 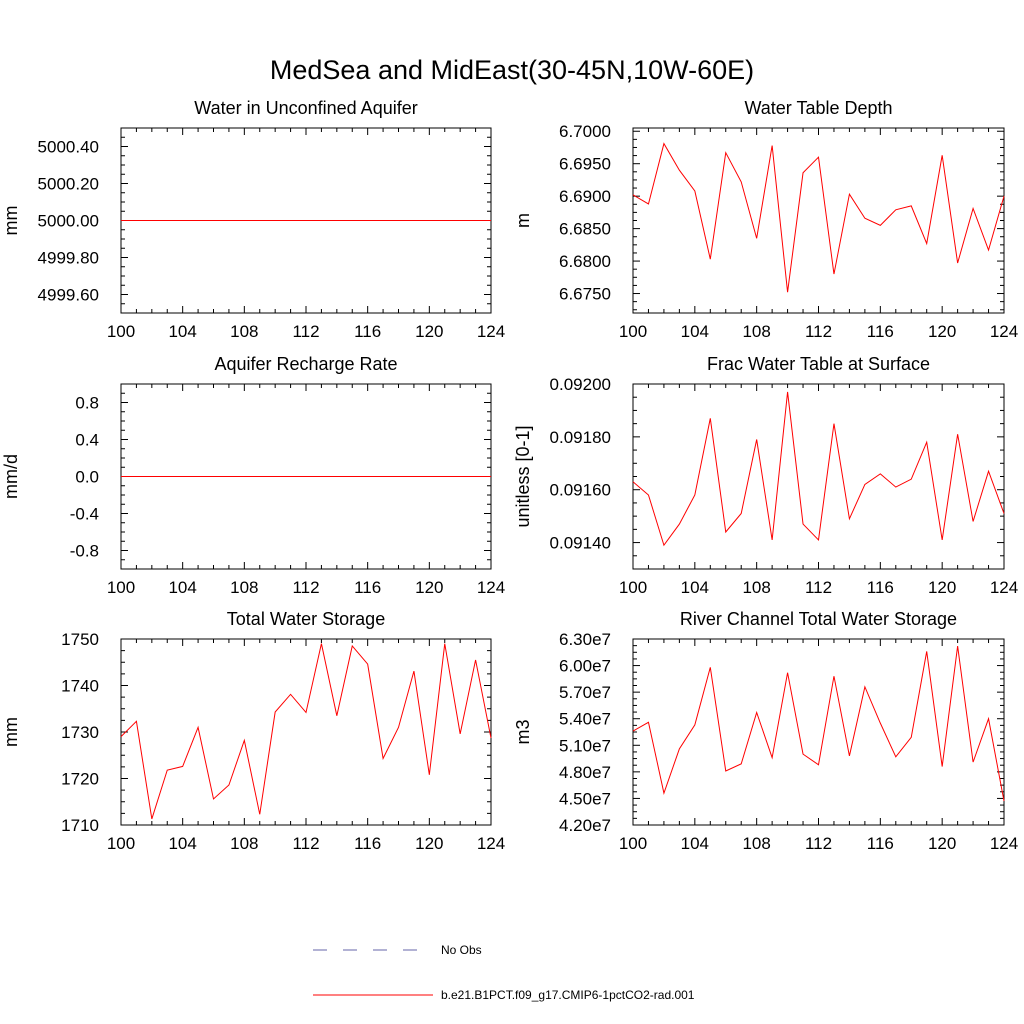 What do you see at coordinates (84, 551) in the screenshot?
I see `y-tick-label: -0.8` at bounding box center [84, 551].